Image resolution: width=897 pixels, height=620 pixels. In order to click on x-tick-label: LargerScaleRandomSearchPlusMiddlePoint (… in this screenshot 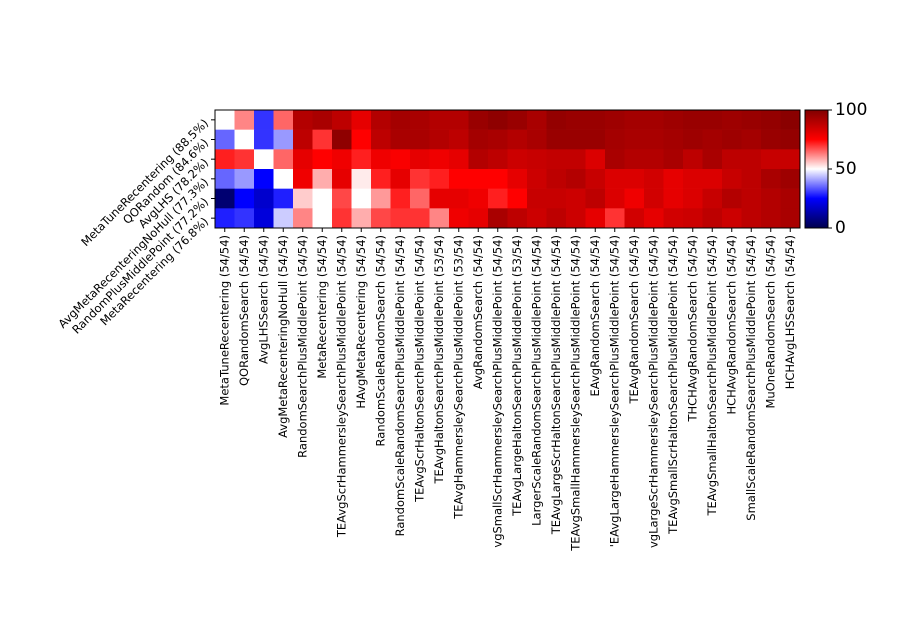, I will do `click(536, 380)`.